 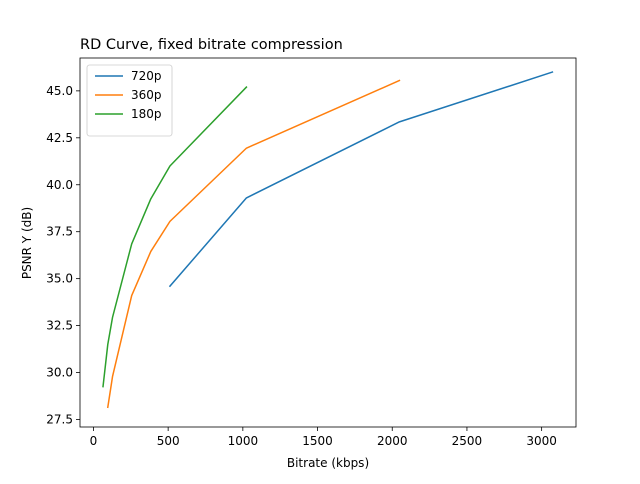 I want to click on y-tick-label: 37.5, so click(x=59, y=232).